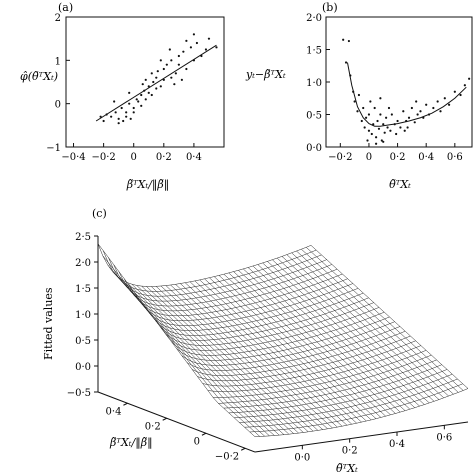  What do you see at coordinates (455, 157) in the screenshot?
I see `panel-b-x-tick-label: 0·6` at bounding box center [455, 157].